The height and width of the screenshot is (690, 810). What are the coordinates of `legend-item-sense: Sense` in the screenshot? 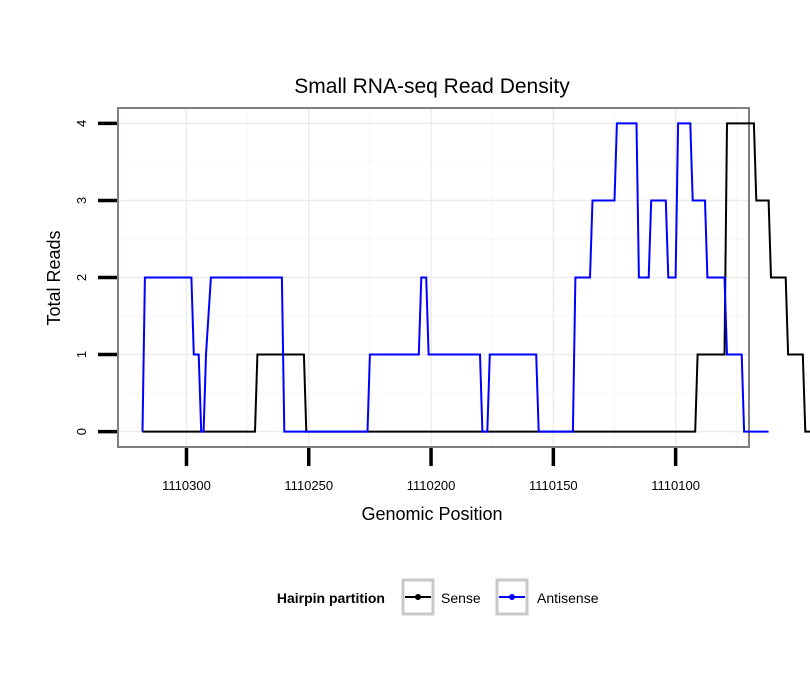 It's located at (441, 597).